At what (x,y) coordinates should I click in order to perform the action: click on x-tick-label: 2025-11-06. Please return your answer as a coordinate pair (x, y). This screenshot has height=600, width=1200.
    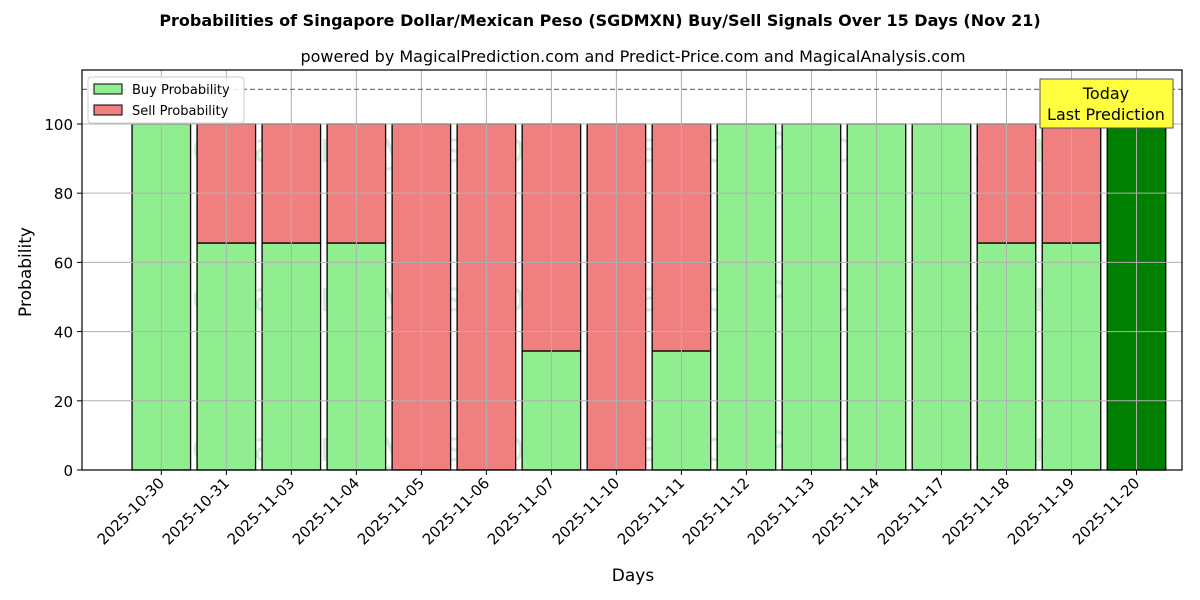
    Looking at the image, I should click on (456, 511).